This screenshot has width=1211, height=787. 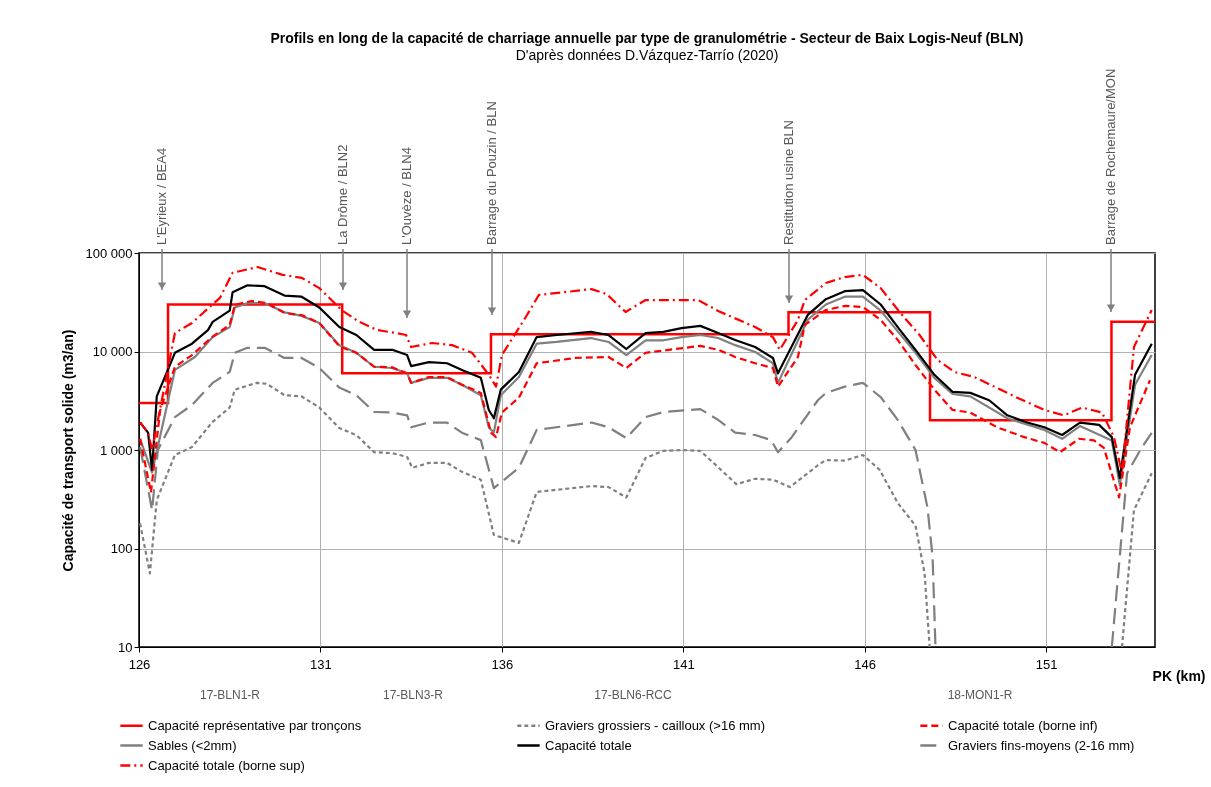 I want to click on x-tick-label: 151, so click(x=1046, y=664).